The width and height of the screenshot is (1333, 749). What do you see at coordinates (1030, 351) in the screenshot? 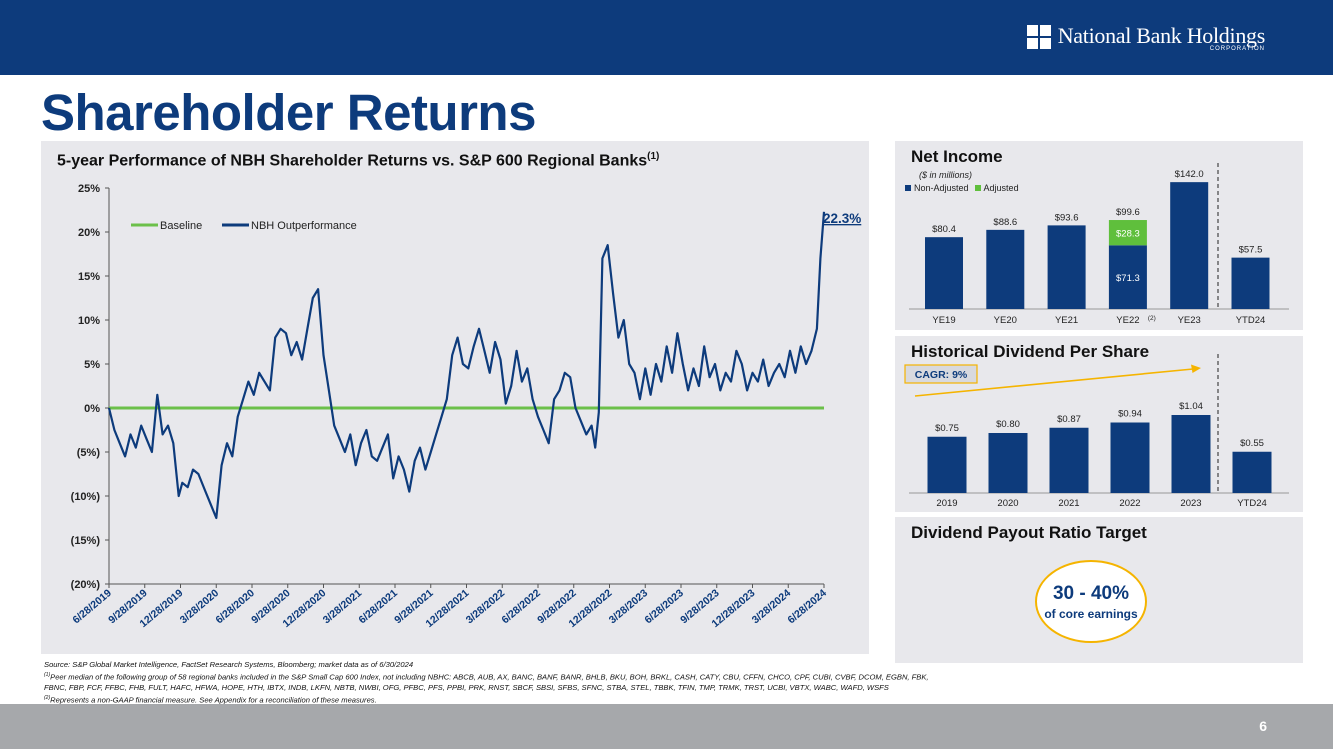
I see `dividend-title: Historical Dividend Per Share` at bounding box center [1030, 351].